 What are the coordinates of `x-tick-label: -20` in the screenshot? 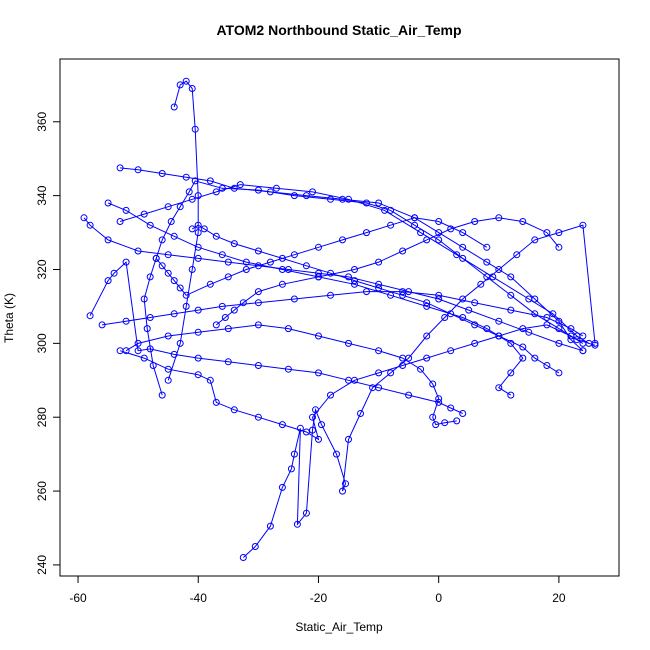 It's located at (319, 598).